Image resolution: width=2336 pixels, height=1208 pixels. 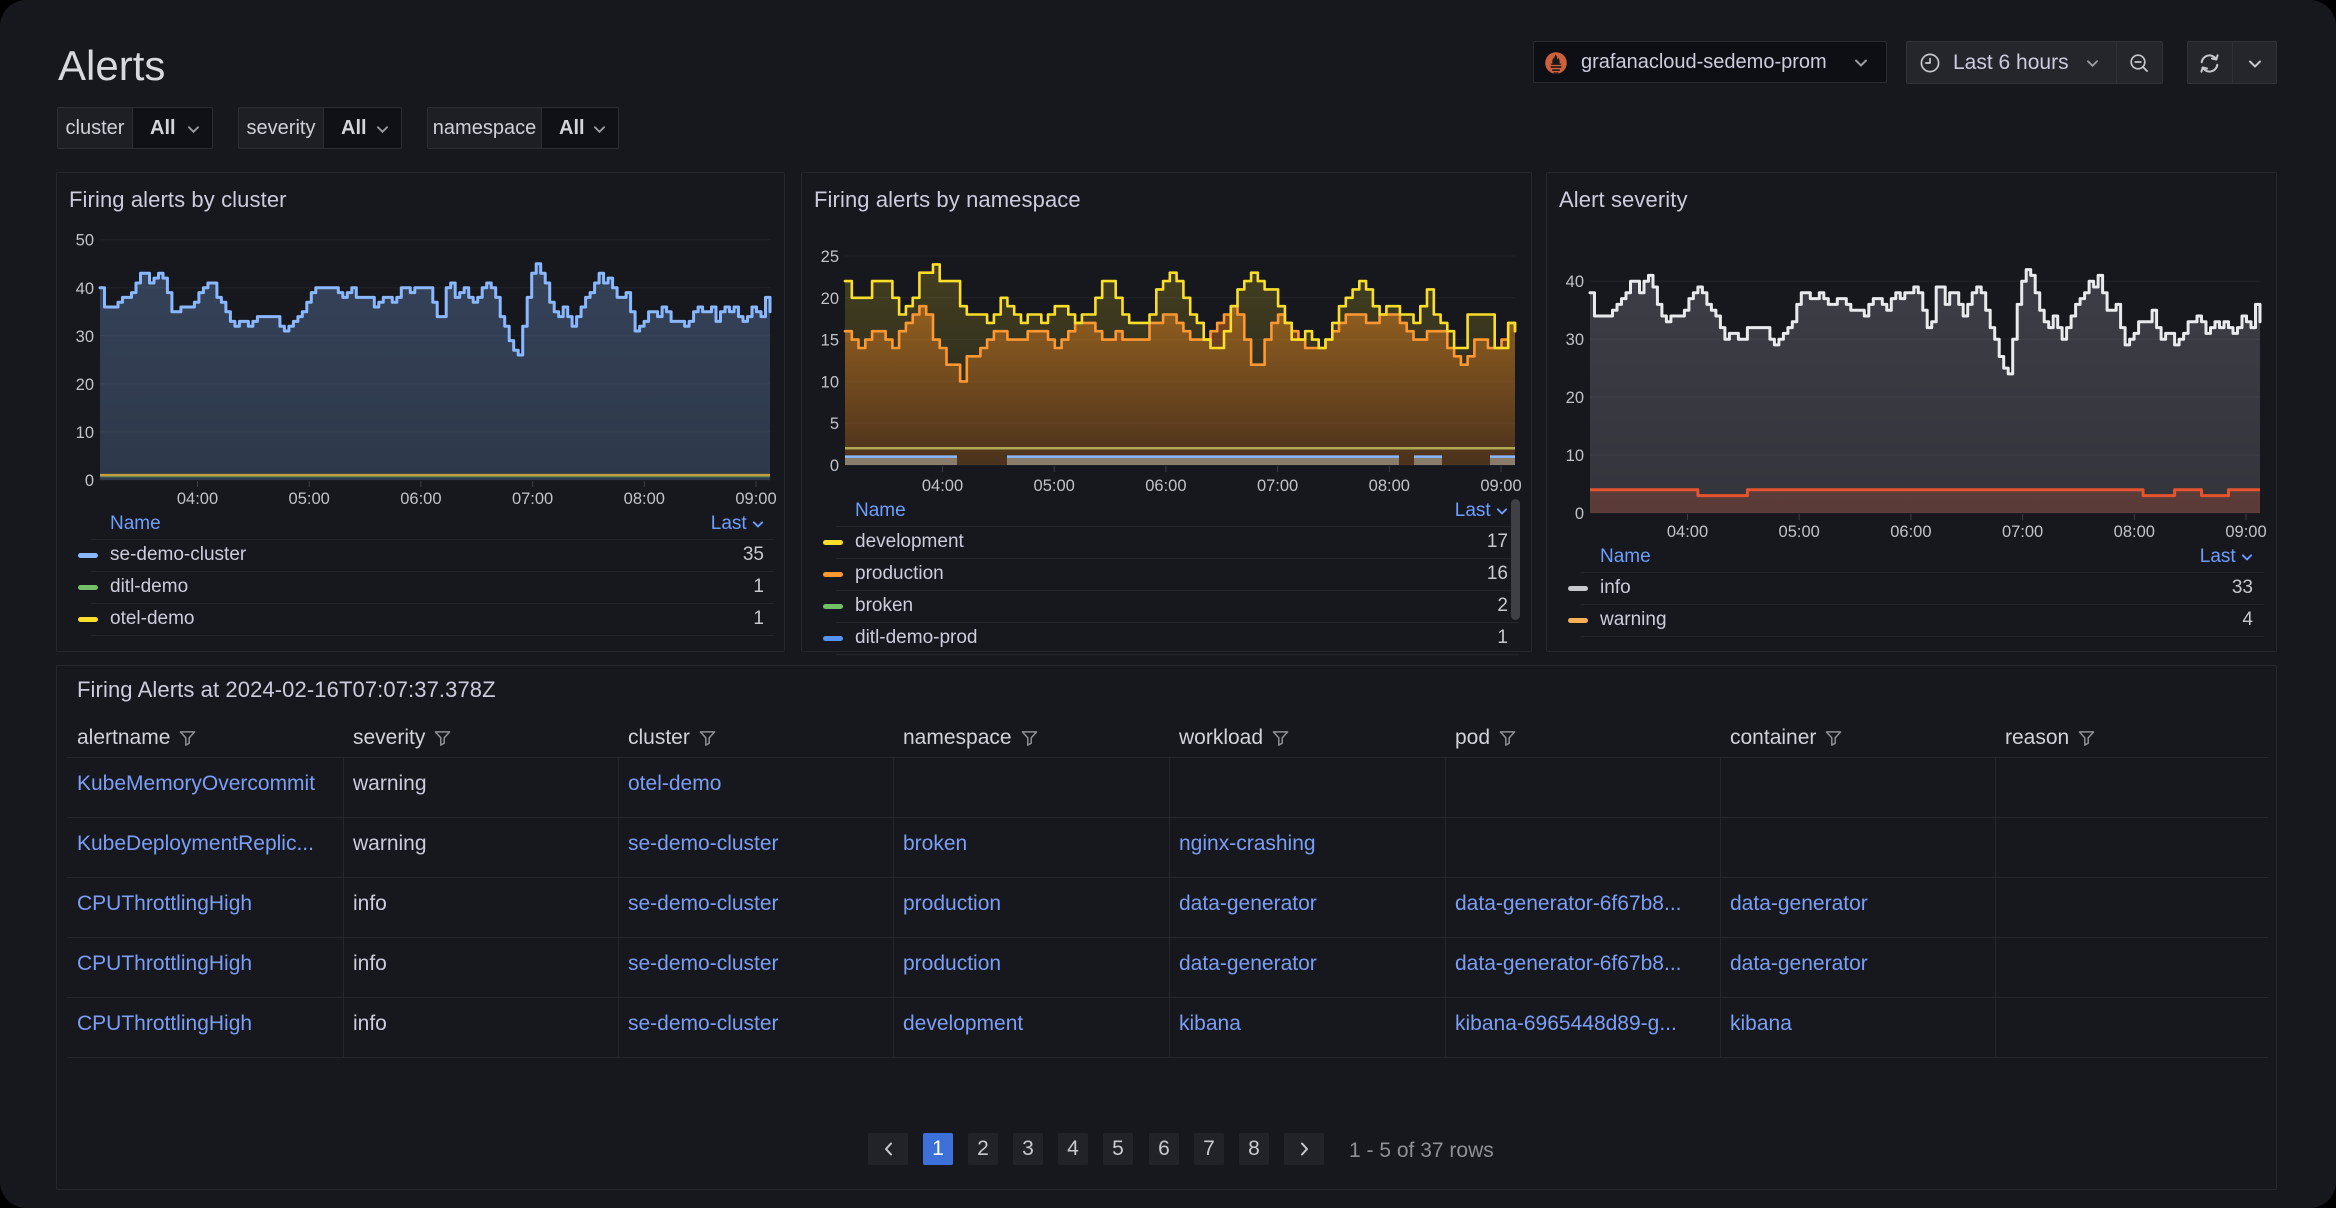 What do you see at coordinates (85, 241) in the screenshot?
I see `svg-text: 50` at bounding box center [85, 241].